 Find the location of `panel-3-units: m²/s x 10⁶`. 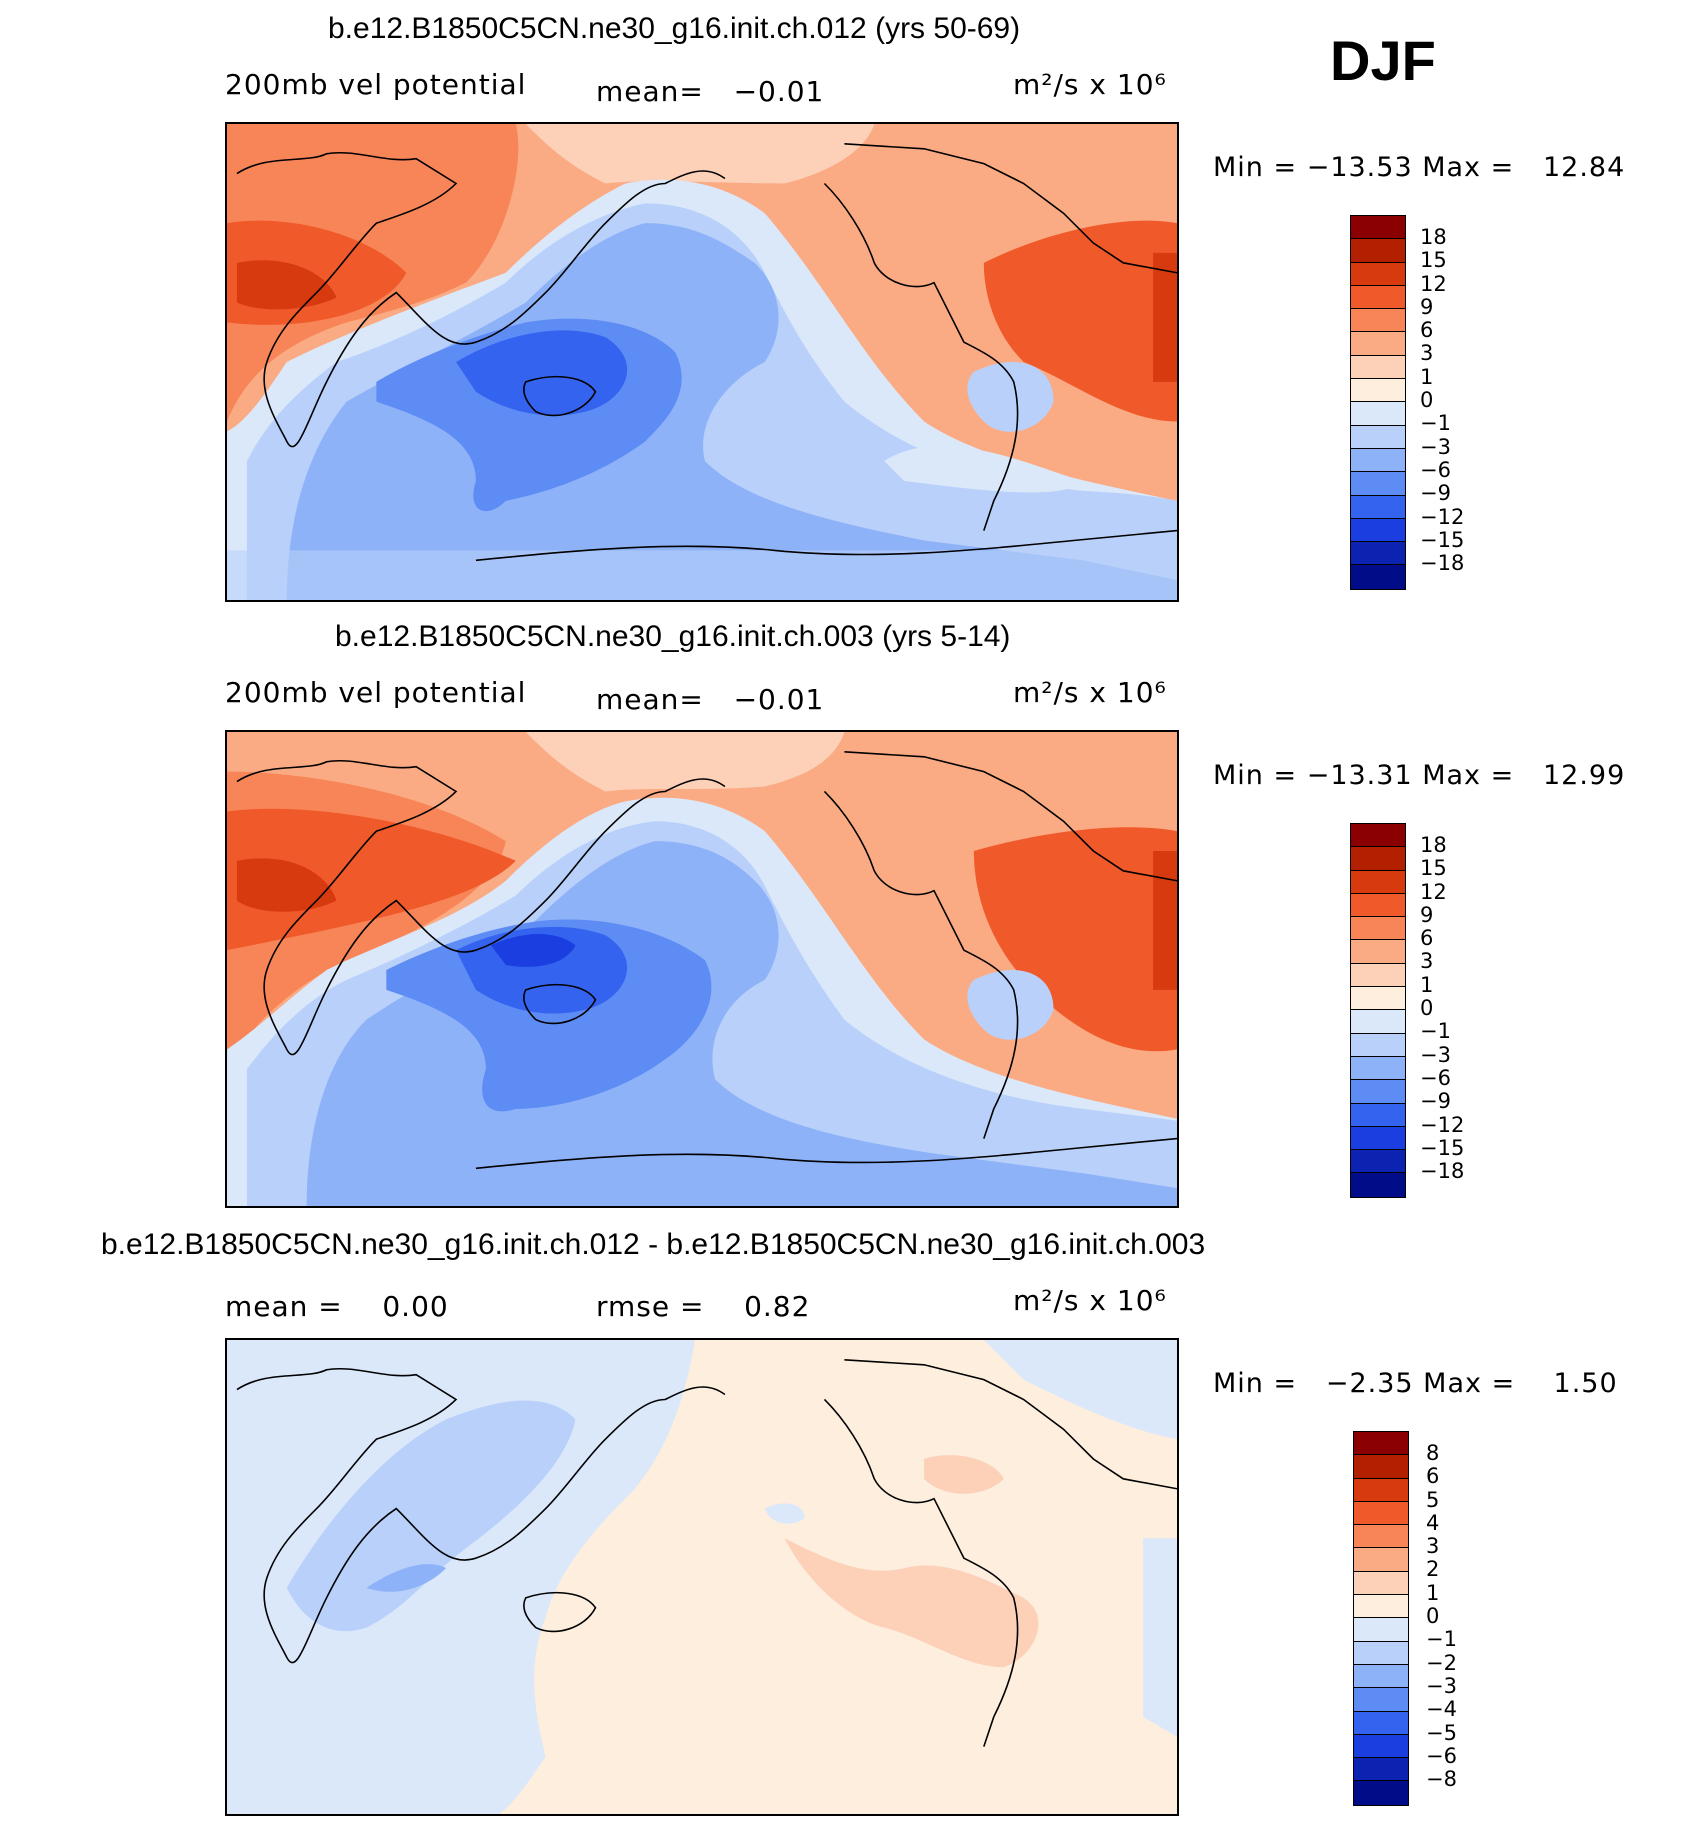

panel-3-units: m²/s x 10⁶ is located at coordinates (1090, 1300).